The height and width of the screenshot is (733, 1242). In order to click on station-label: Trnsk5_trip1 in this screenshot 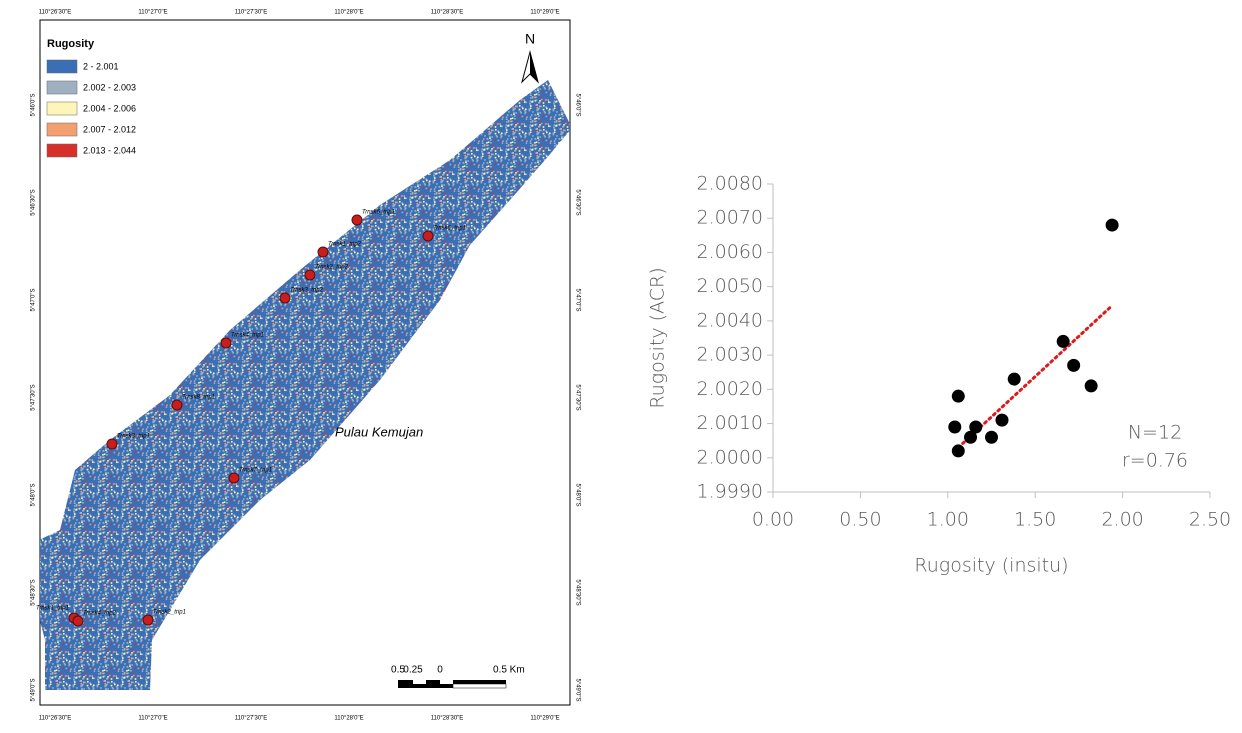, I will do `click(449, 229)`.